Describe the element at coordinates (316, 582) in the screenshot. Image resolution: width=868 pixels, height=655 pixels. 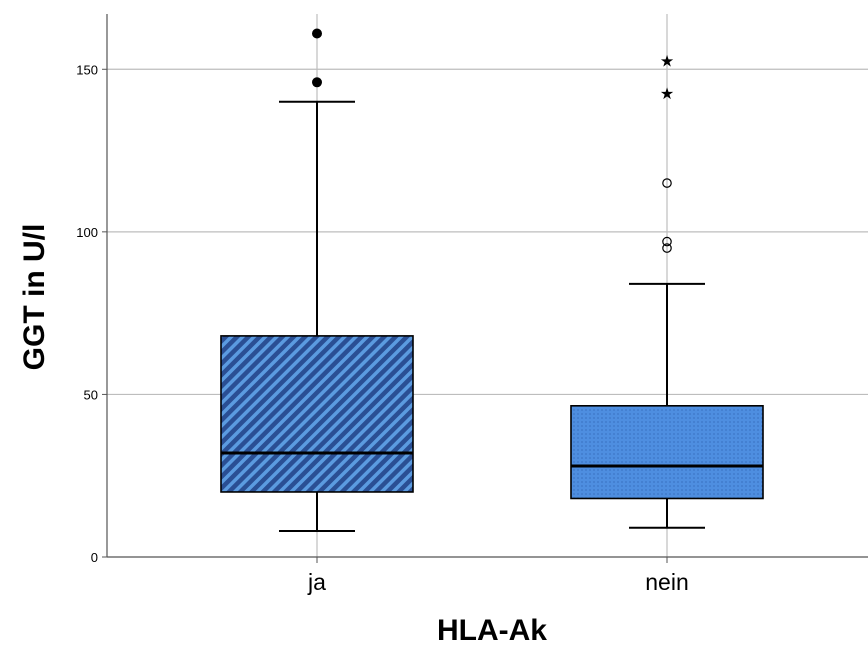
I see `x-tick-label: ja` at that location.